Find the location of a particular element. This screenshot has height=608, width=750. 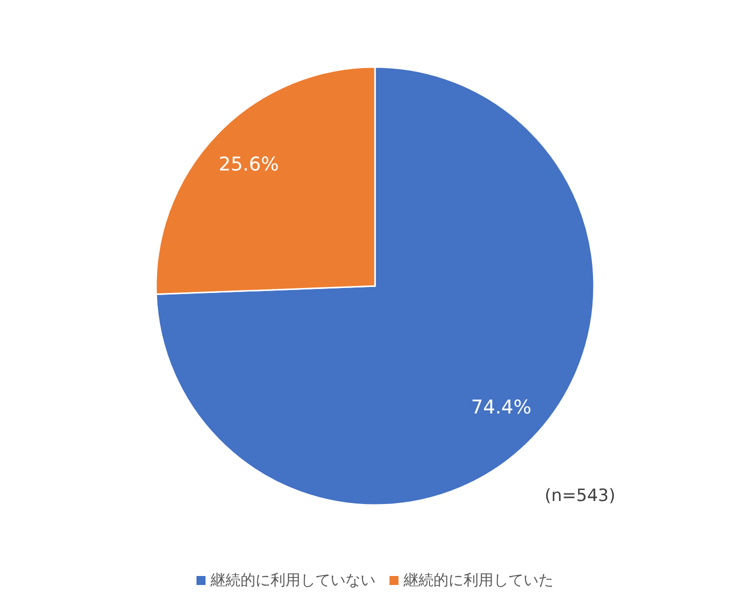

legend-label: 継続的に利用していた is located at coordinates (478, 580).